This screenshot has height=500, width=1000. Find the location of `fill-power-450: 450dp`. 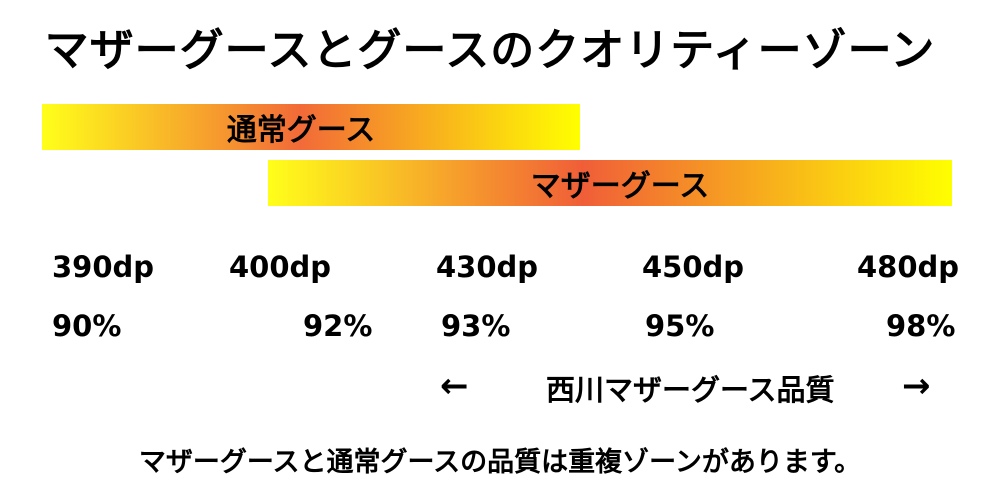

fill-power-450: 450dp is located at coordinates (693, 267).